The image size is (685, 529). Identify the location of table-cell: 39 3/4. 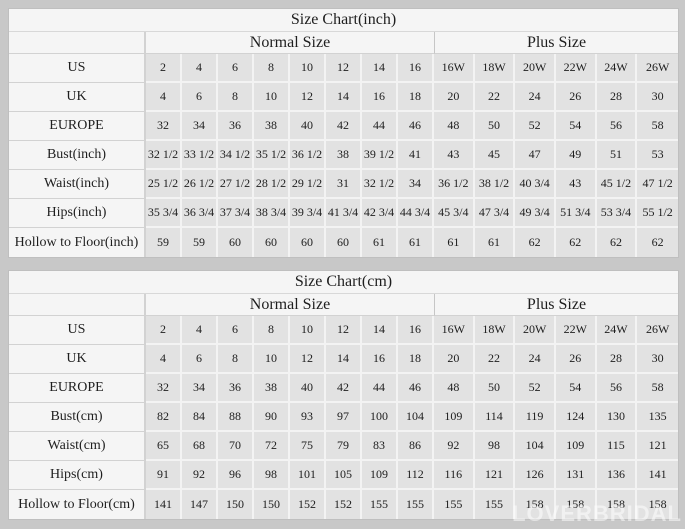
(308, 213).